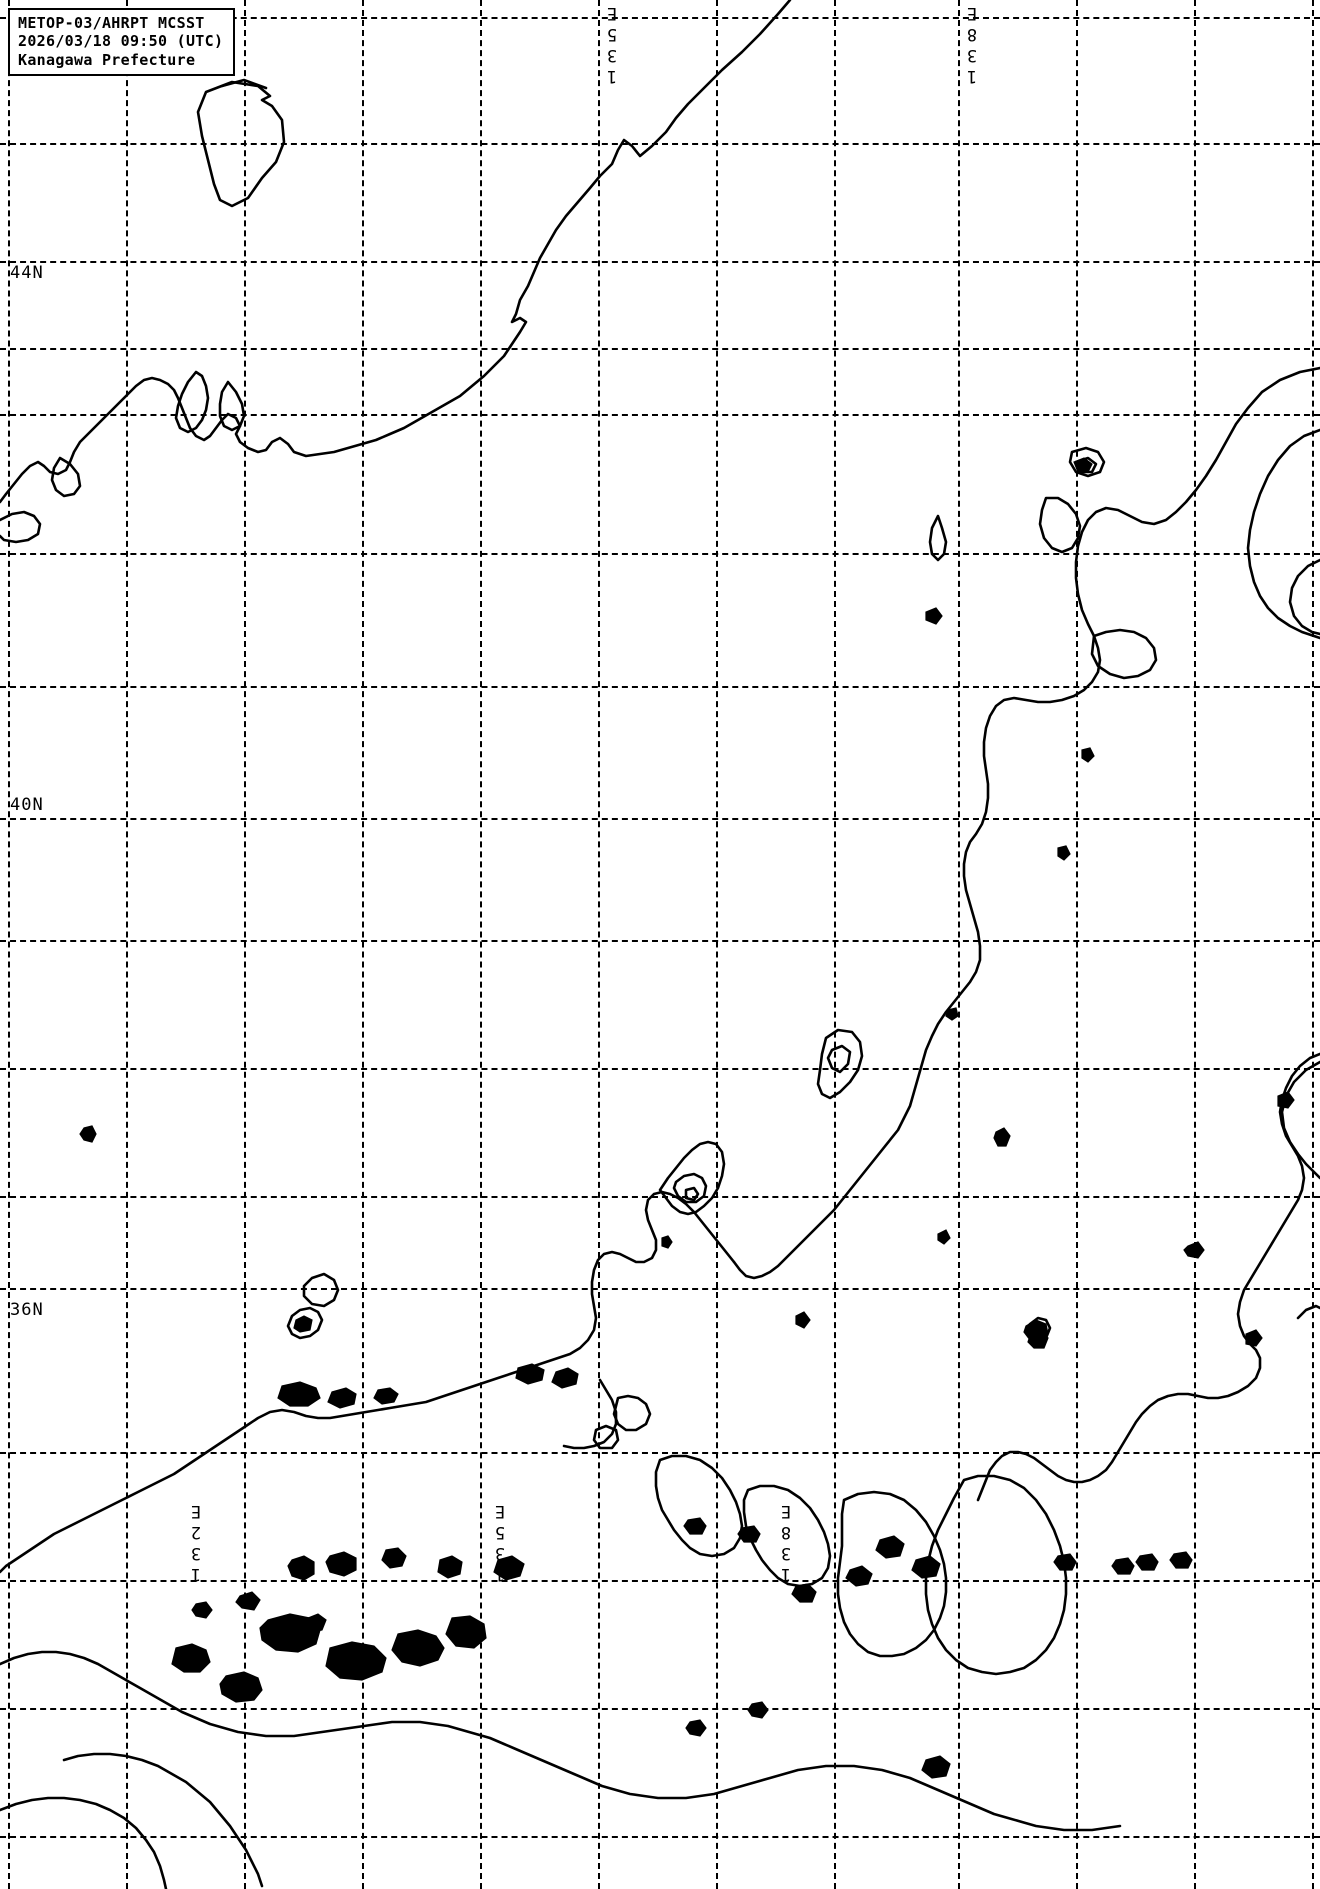 The height and width of the screenshot is (1889, 1320). What do you see at coordinates (786, 1542) in the screenshot?
I see `lon-label-138e-bottom: 138E` at bounding box center [786, 1542].